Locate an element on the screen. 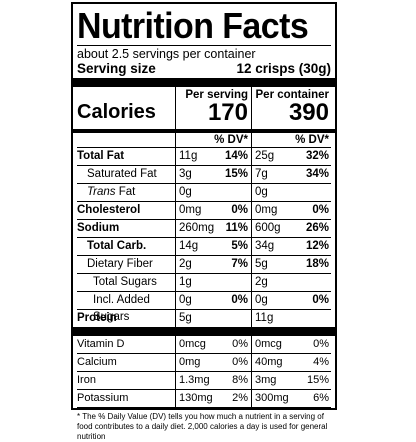 This screenshot has width=416, height=442. servings-per-container: about 2.5 servings per container is located at coordinates (166, 54).